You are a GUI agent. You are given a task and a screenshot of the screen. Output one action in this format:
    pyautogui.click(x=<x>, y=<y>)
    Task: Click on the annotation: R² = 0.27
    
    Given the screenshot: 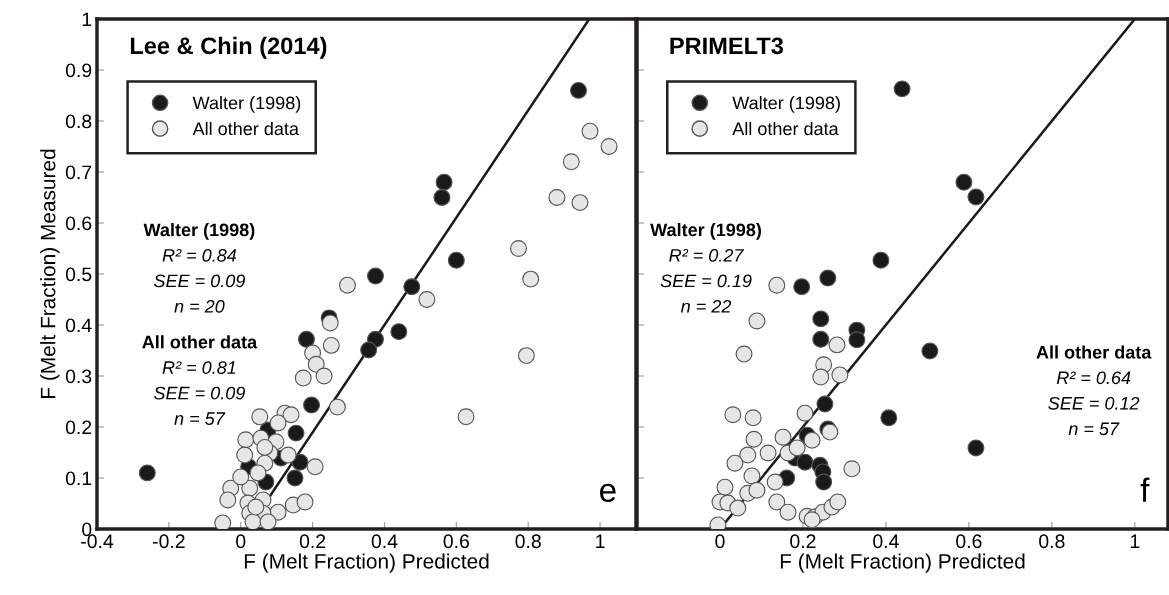 What is the action you would take?
    pyautogui.click(x=706, y=255)
    